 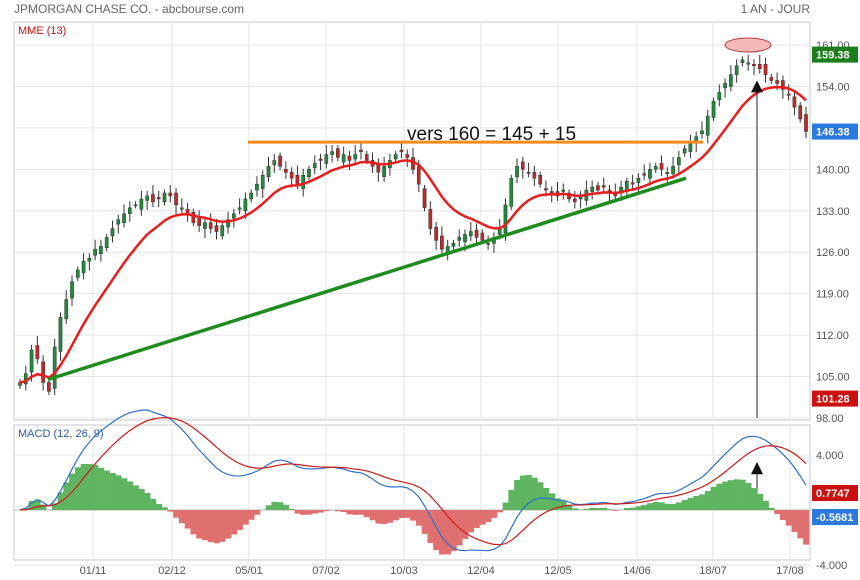 I want to click on top-ellipse, so click(x=748, y=45).